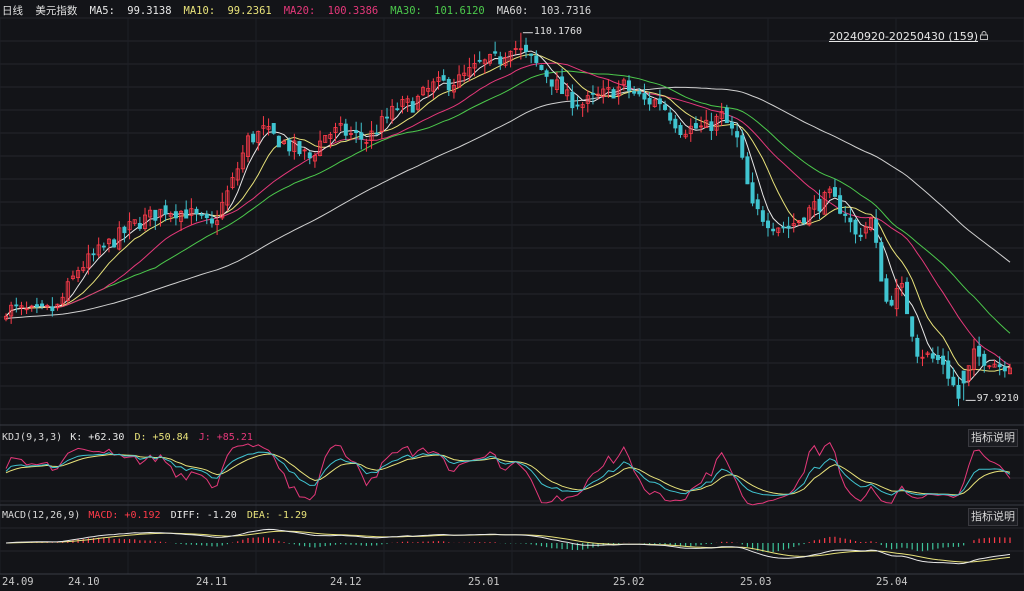 The height and width of the screenshot is (591, 1024). What do you see at coordinates (225, 437) in the screenshot?
I see `kdj-j-value: J: +85.21` at bounding box center [225, 437].